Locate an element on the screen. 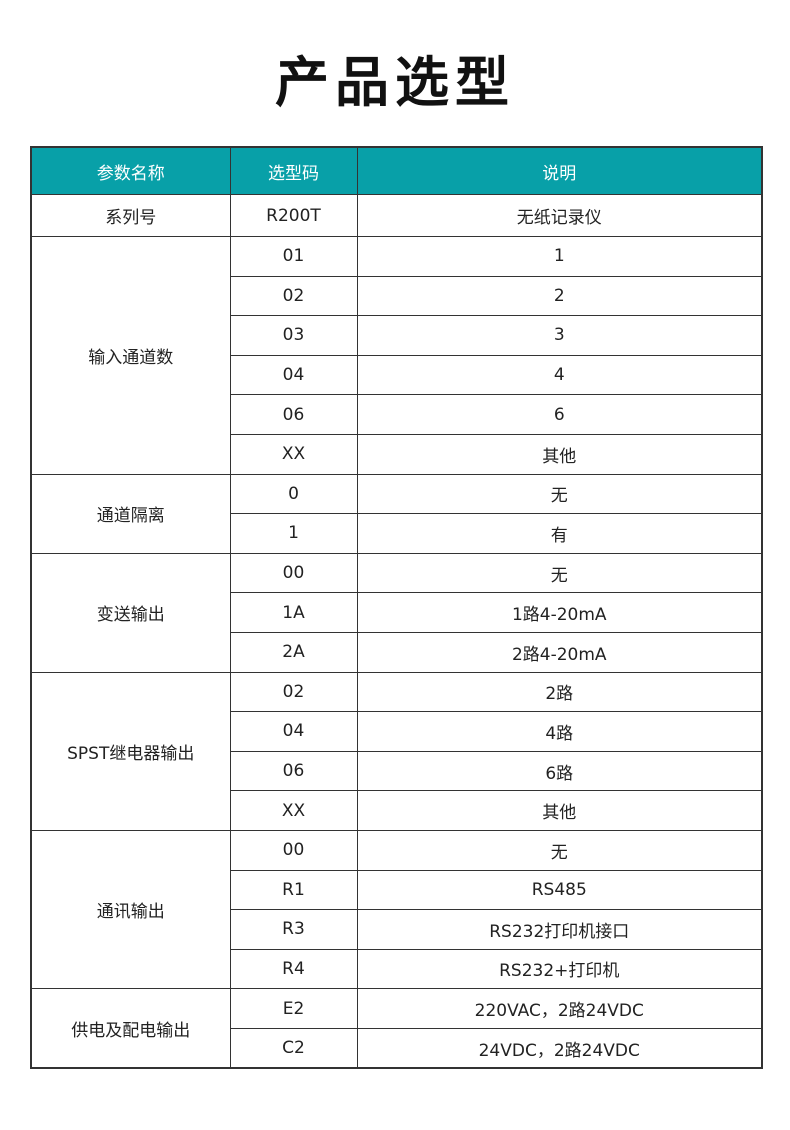  description-cell: 1 is located at coordinates (559, 256).